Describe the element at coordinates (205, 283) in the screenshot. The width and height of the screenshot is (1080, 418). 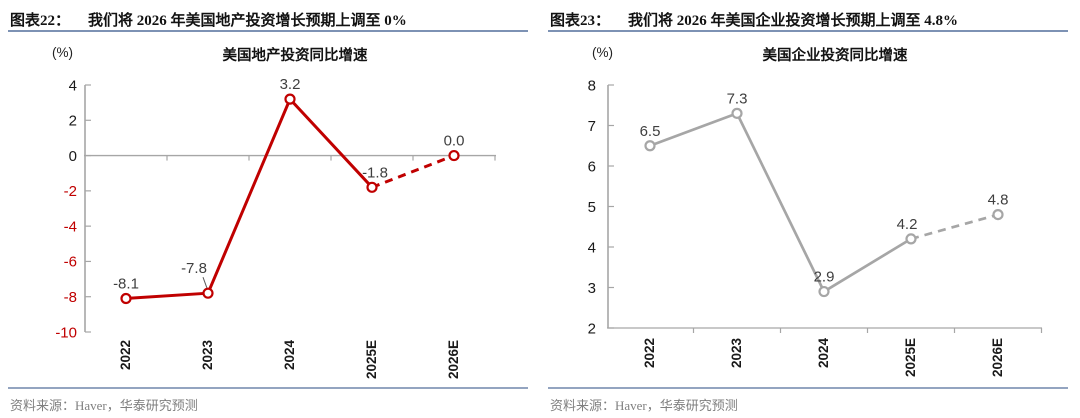
I see `label-leader-line` at that location.